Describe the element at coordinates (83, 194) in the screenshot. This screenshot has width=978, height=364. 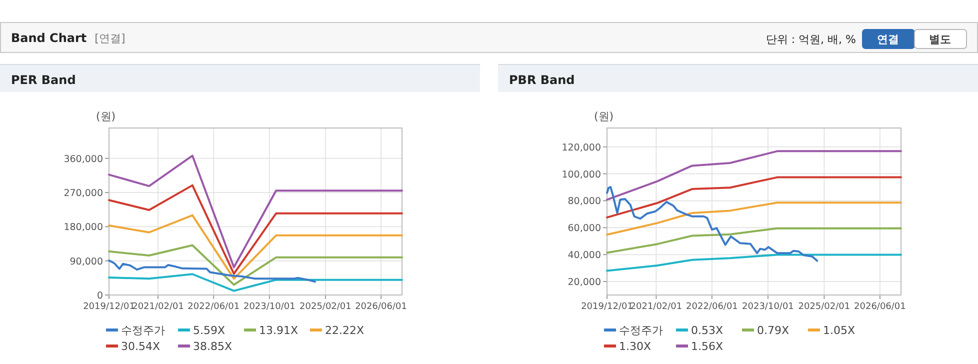
I see `y-tick-label: 270,000` at that location.